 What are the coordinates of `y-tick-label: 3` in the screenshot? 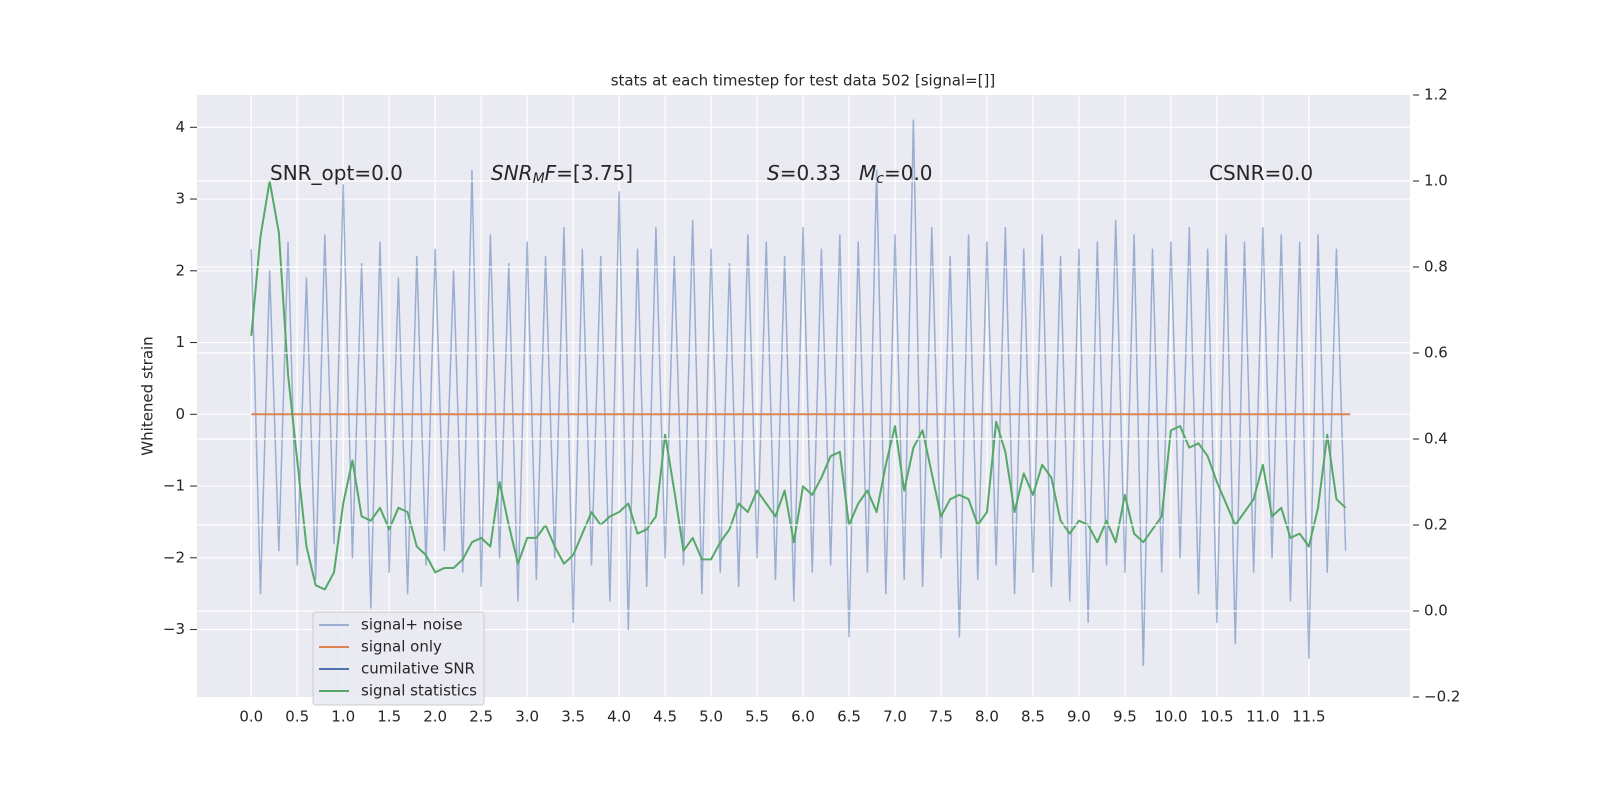 It's located at (180, 199).